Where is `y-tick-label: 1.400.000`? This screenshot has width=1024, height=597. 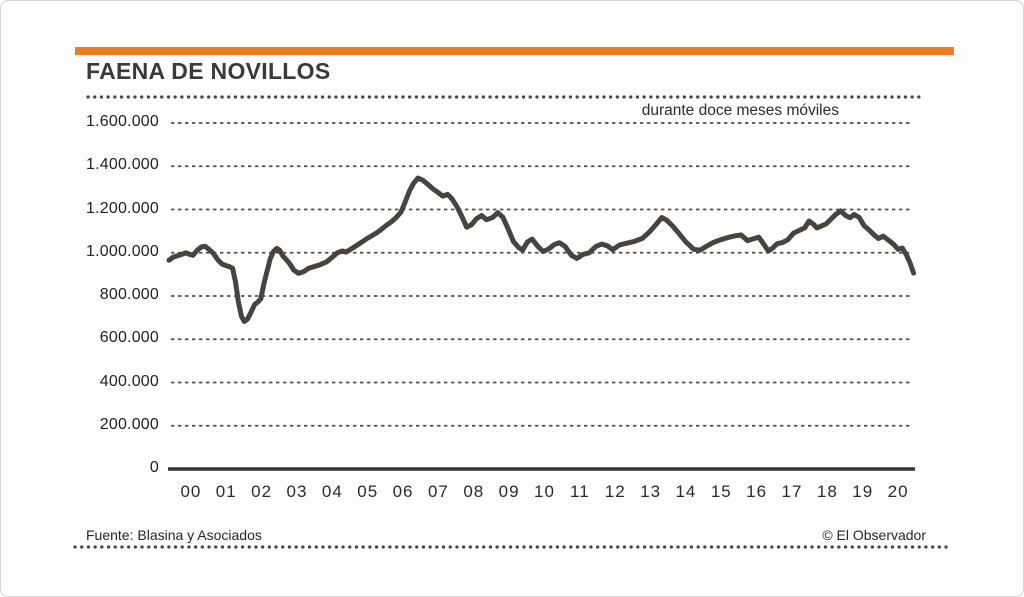 y-tick-label: 1.400.000 is located at coordinates (122, 165).